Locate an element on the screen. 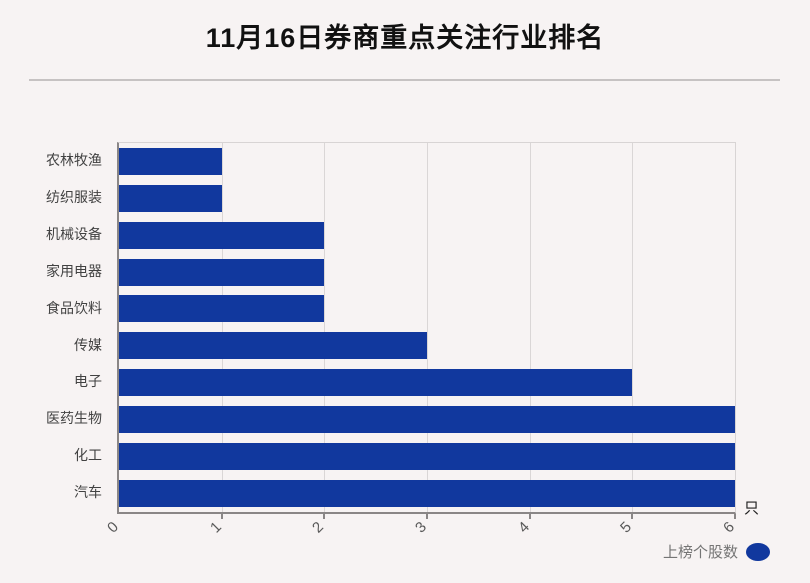 The height and width of the screenshot is (583, 810). x-tick-label: 0 is located at coordinates (113, 527).